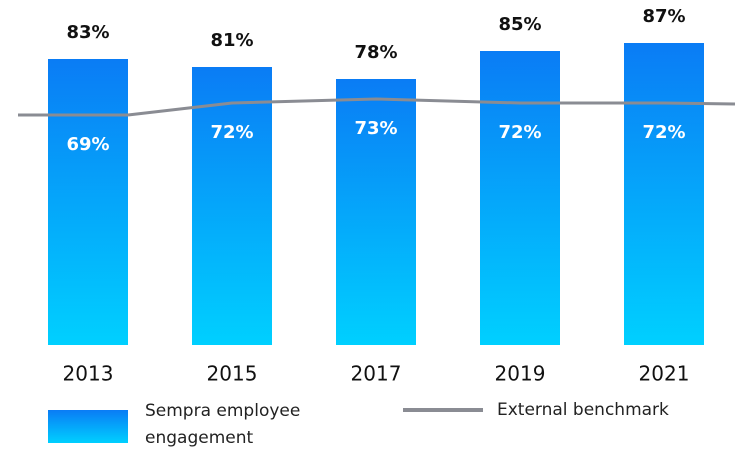  What do you see at coordinates (87, 144) in the screenshot?
I see `line-value-label: 69%` at bounding box center [87, 144].